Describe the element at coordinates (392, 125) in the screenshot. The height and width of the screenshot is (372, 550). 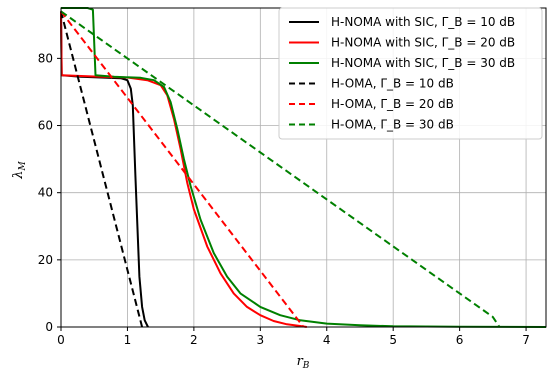
I see `legend-label-6: H-OMA, Γ_B = 30 dB` at that location.